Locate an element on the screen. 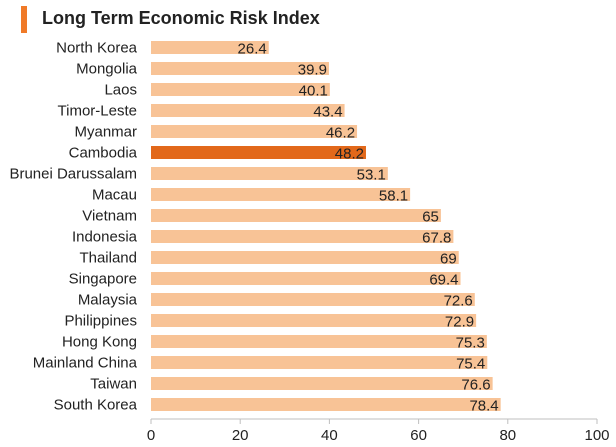 The image size is (616, 447). data-label: 40.1 is located at coordinates (313, 91).